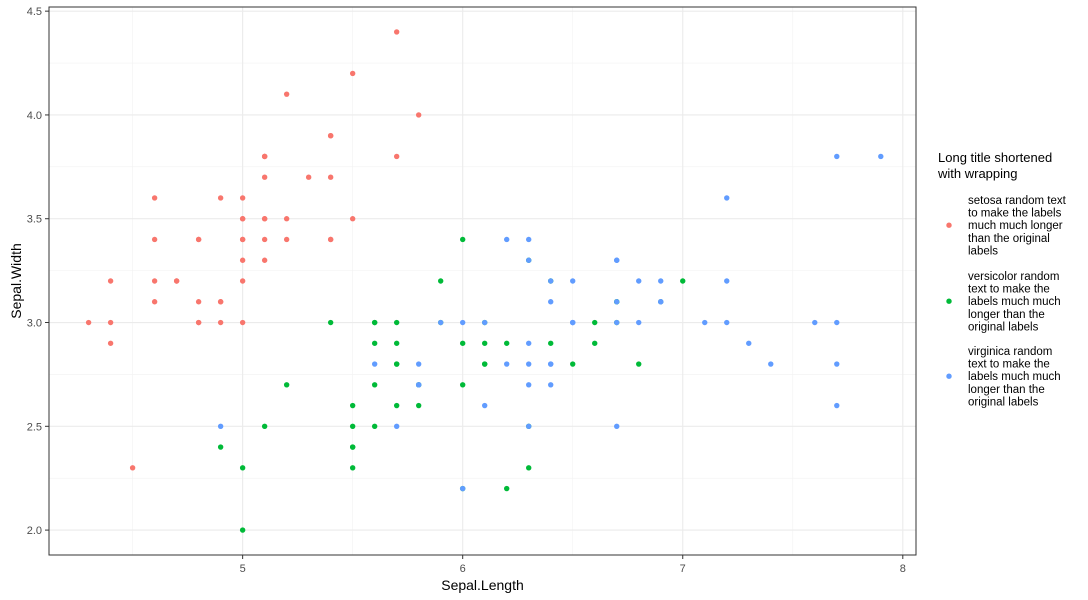 The width and height of the screenshot is (1088, 600). Describe the element at coordinates (1009, 290) in the screenshot. I see `legend-label: text to make the` at that location.